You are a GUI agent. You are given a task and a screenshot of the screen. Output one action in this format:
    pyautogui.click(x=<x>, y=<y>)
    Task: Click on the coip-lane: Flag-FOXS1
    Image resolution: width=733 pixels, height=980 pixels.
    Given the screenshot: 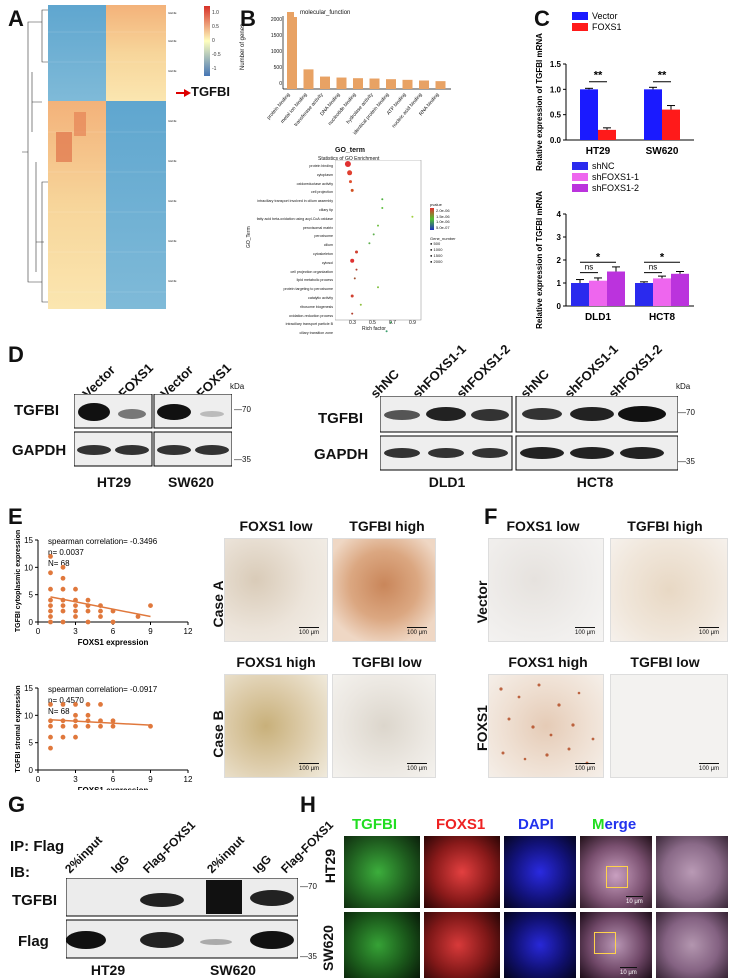 What is the action you would take?
    pyautogui.click(x=169, y=847)
    